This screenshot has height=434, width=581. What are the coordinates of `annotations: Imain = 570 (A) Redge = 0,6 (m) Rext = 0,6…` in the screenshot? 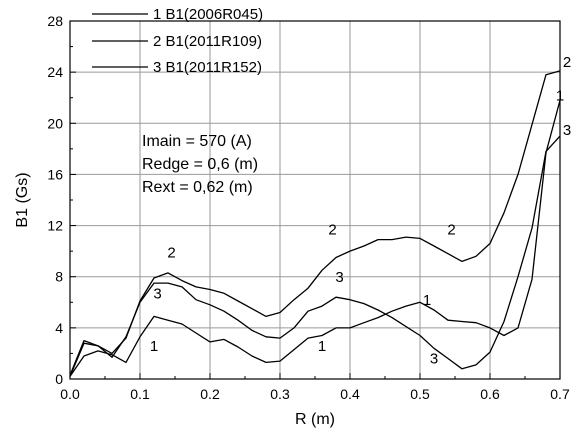 It's located at (200, 164).